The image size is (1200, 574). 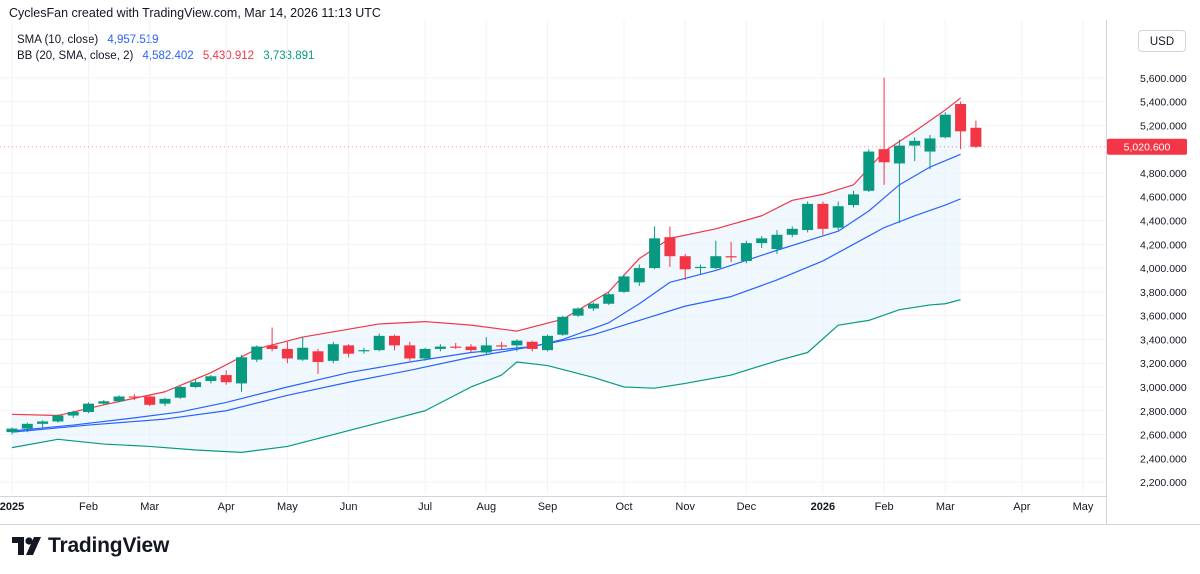 What do you see at coordinates (168, 40) in the screenshot?
I see `sma-legend-row: SMA (10, close) 4,957.519` at bounding box center [168, 40].